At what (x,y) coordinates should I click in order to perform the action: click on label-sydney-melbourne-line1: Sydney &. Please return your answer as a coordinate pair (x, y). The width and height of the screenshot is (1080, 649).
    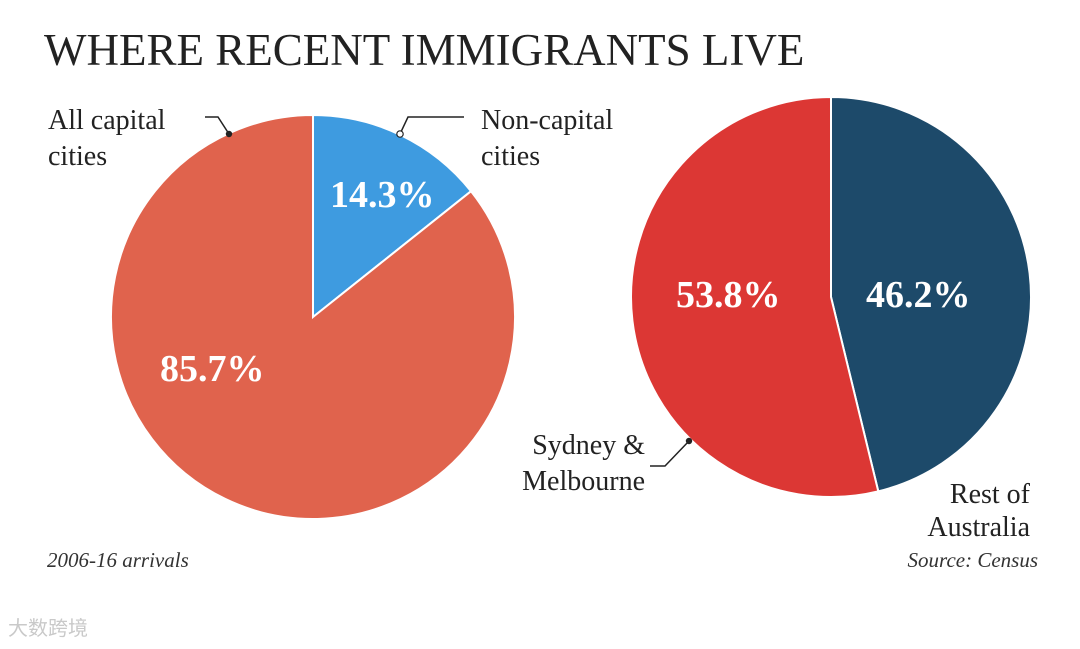
    Looking at the image, I should click on (588, 445).